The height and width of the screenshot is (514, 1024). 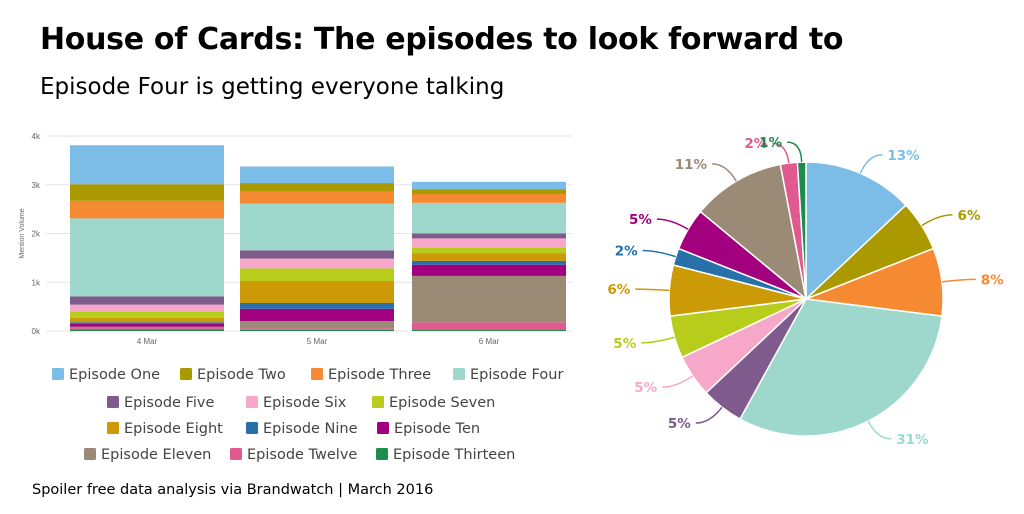 What do you see at coordinates (903, 156) in the screenshot?
I see `pie-slice-label: 13%` at bounding box center [903, 156].